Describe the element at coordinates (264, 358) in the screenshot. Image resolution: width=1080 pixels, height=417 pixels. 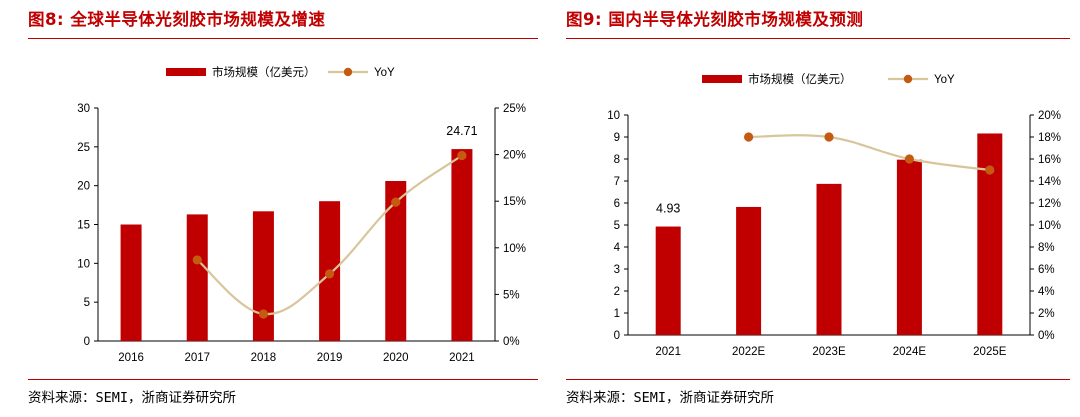
I see `x-tick-label: 2018` at that location.